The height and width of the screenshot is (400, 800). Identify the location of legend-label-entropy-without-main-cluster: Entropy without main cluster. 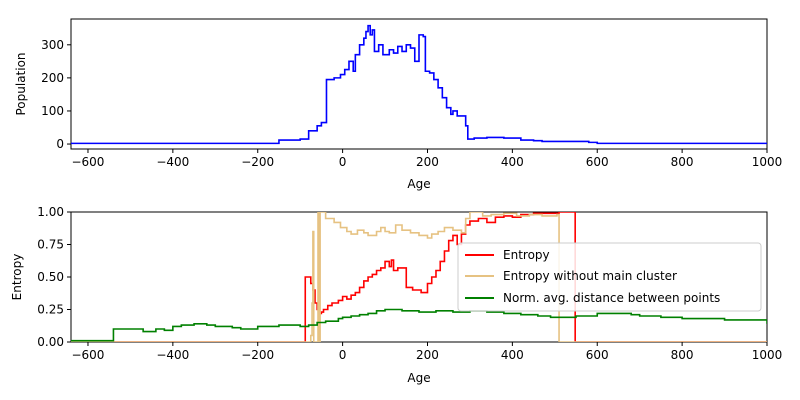
(590, 276).